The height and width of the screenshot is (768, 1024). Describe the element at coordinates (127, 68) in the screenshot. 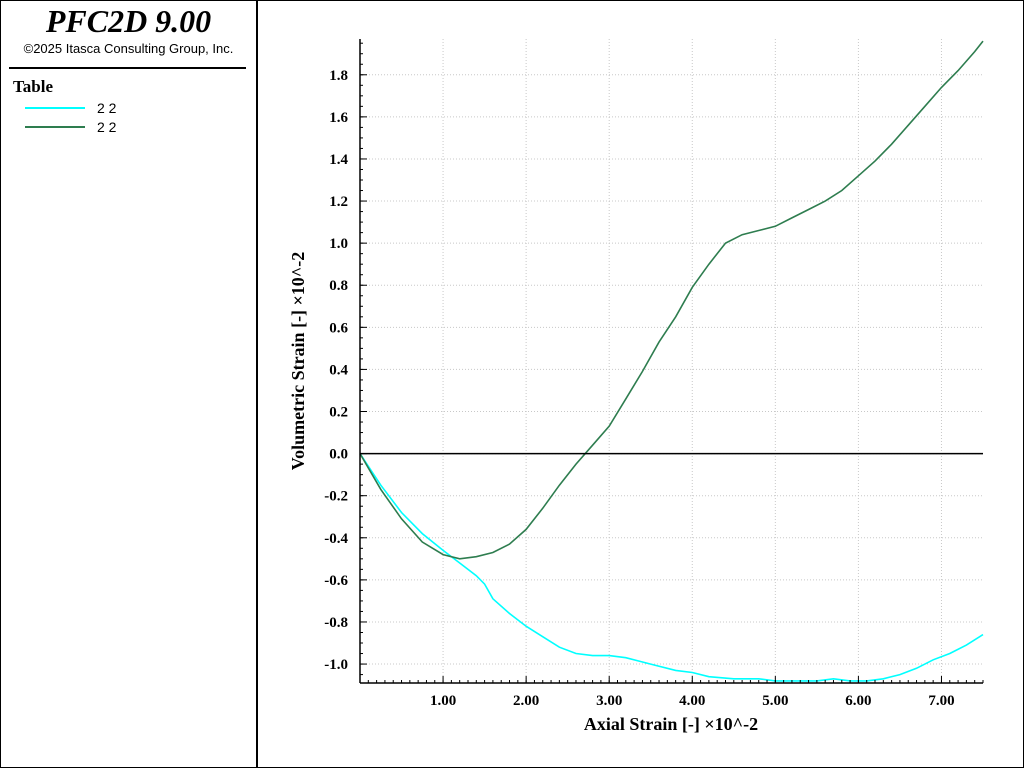

I see `divider` at that location.